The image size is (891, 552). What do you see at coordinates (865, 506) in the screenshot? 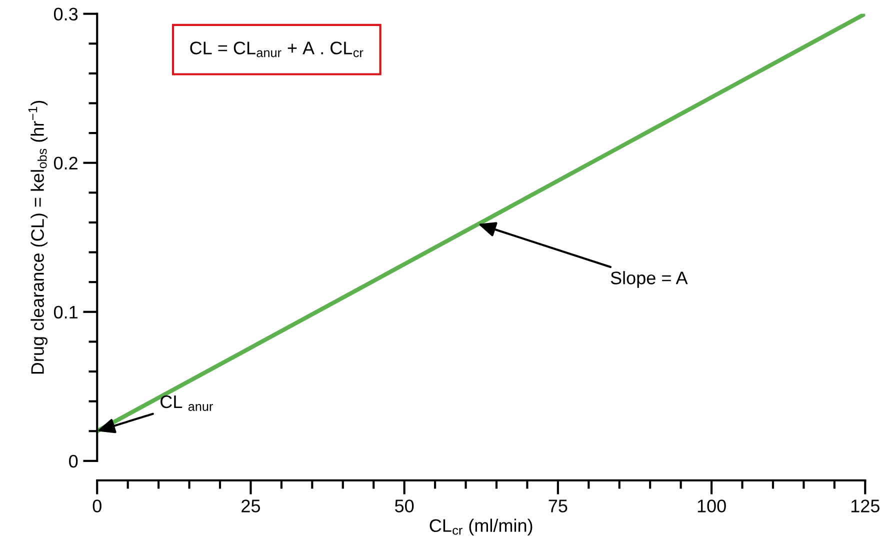
I see `x-tick-label: 125` at bounding box center [865, 506].